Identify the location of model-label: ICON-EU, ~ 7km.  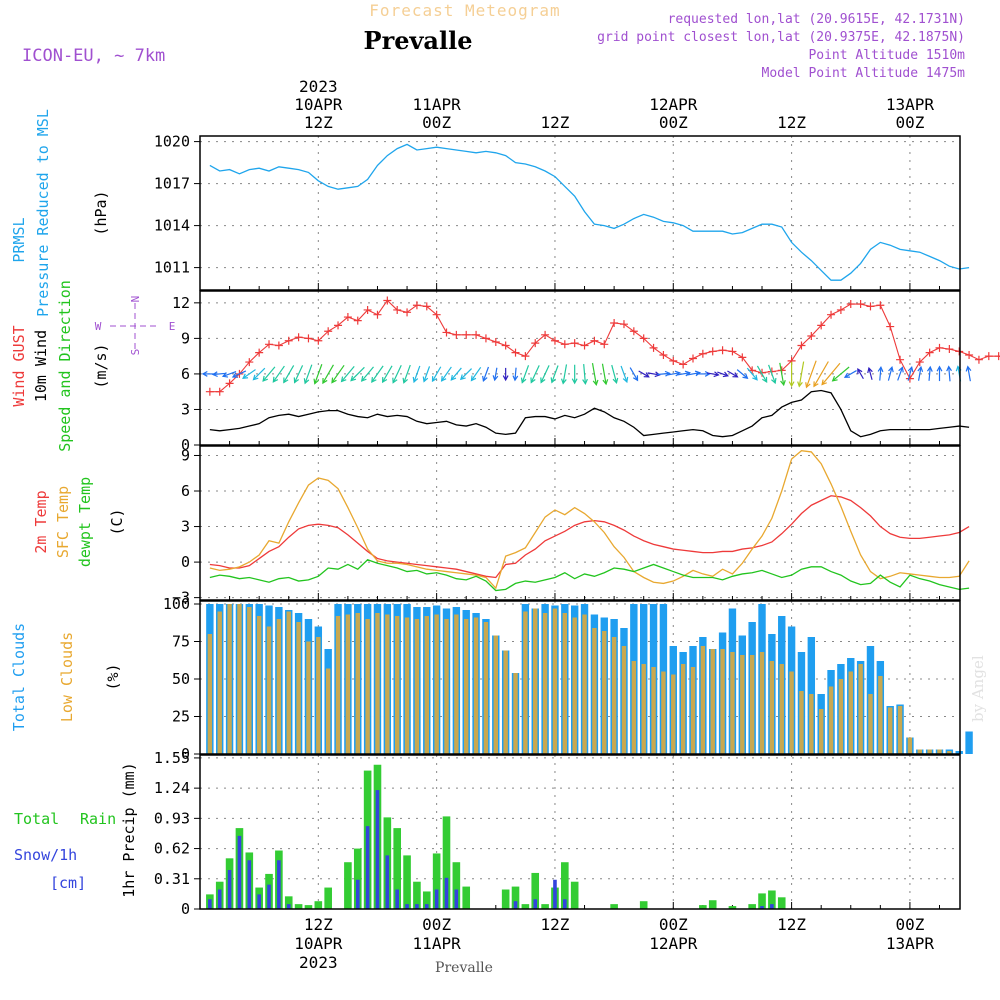
(93, 56).